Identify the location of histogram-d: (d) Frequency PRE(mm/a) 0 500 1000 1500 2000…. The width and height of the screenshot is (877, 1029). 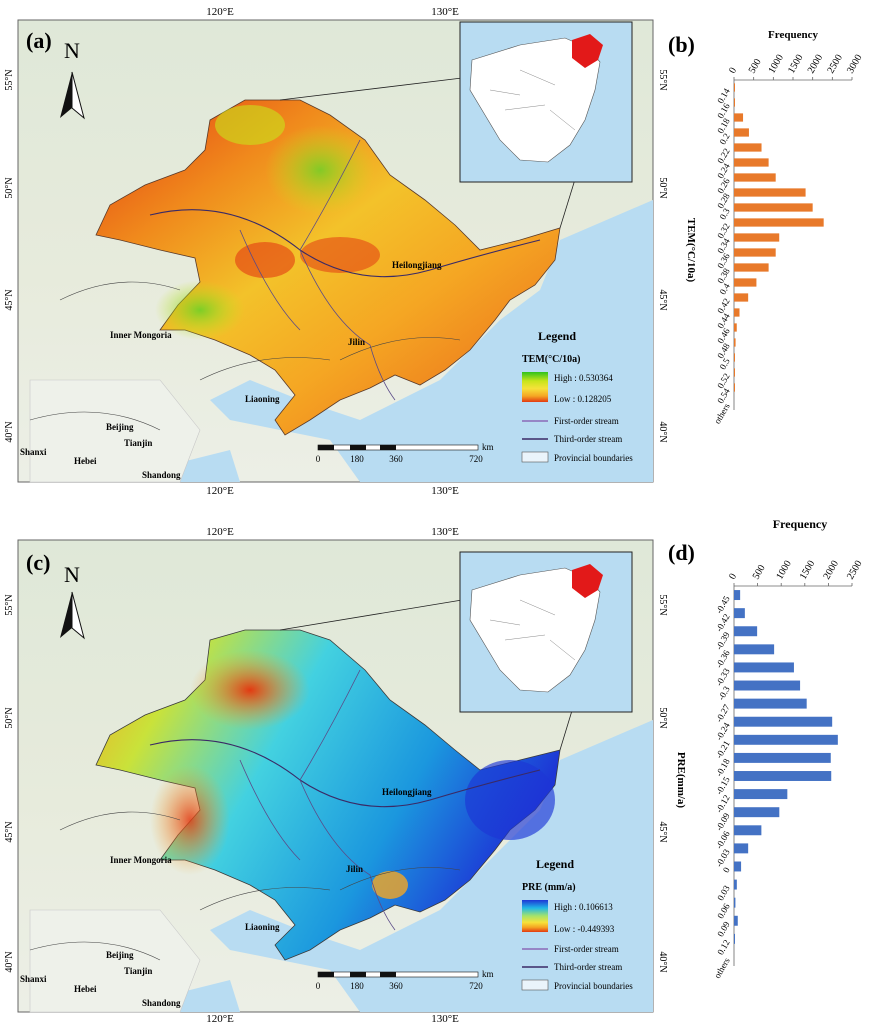
(766, 748).